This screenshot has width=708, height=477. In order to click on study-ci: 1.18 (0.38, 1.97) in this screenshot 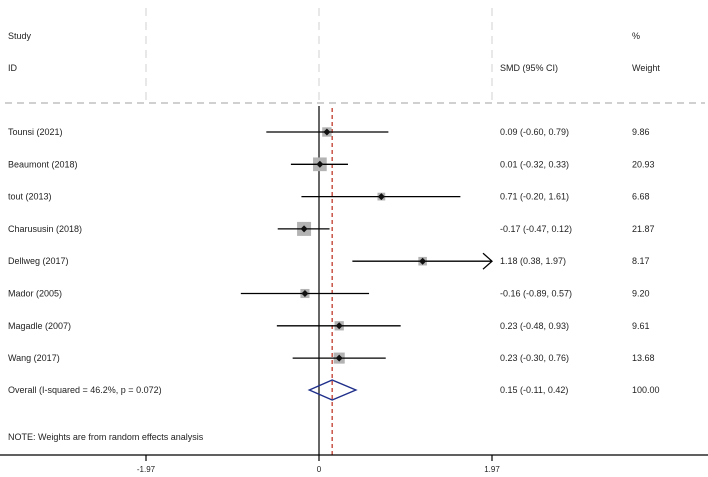, I will do `click(533, 261)`.